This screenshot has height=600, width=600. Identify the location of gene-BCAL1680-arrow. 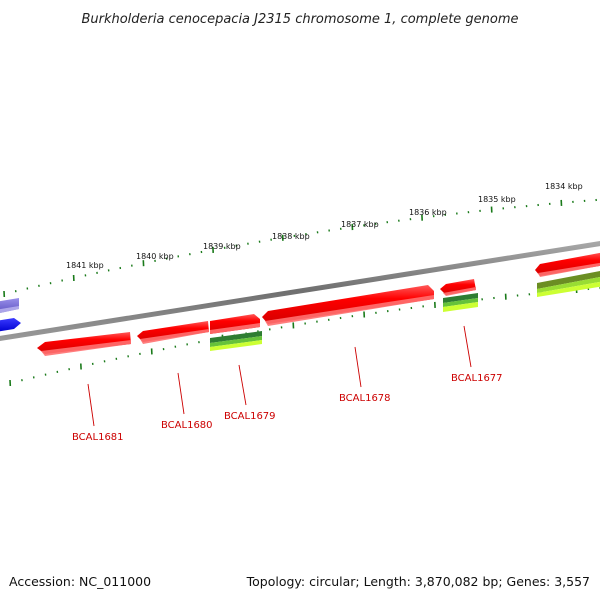
(173, 332).